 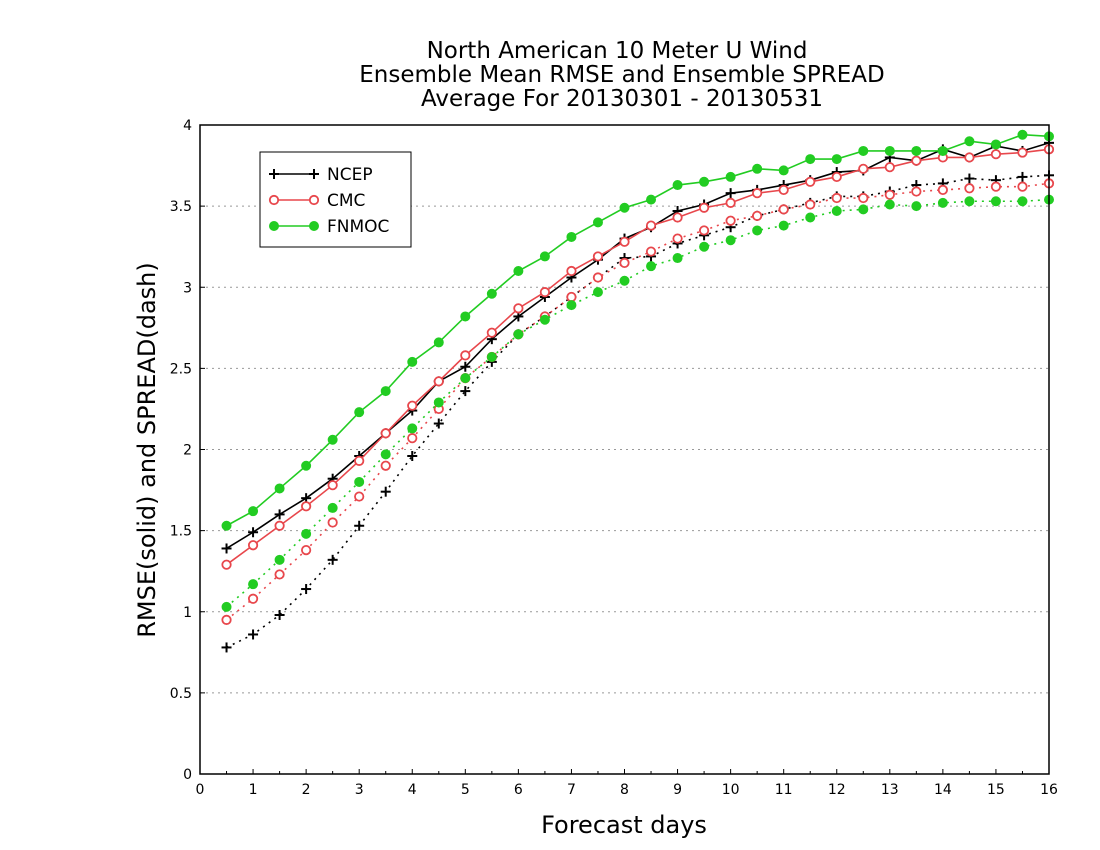 I want to click on x-tick-label-2: 2, so click(x=306, y=790).